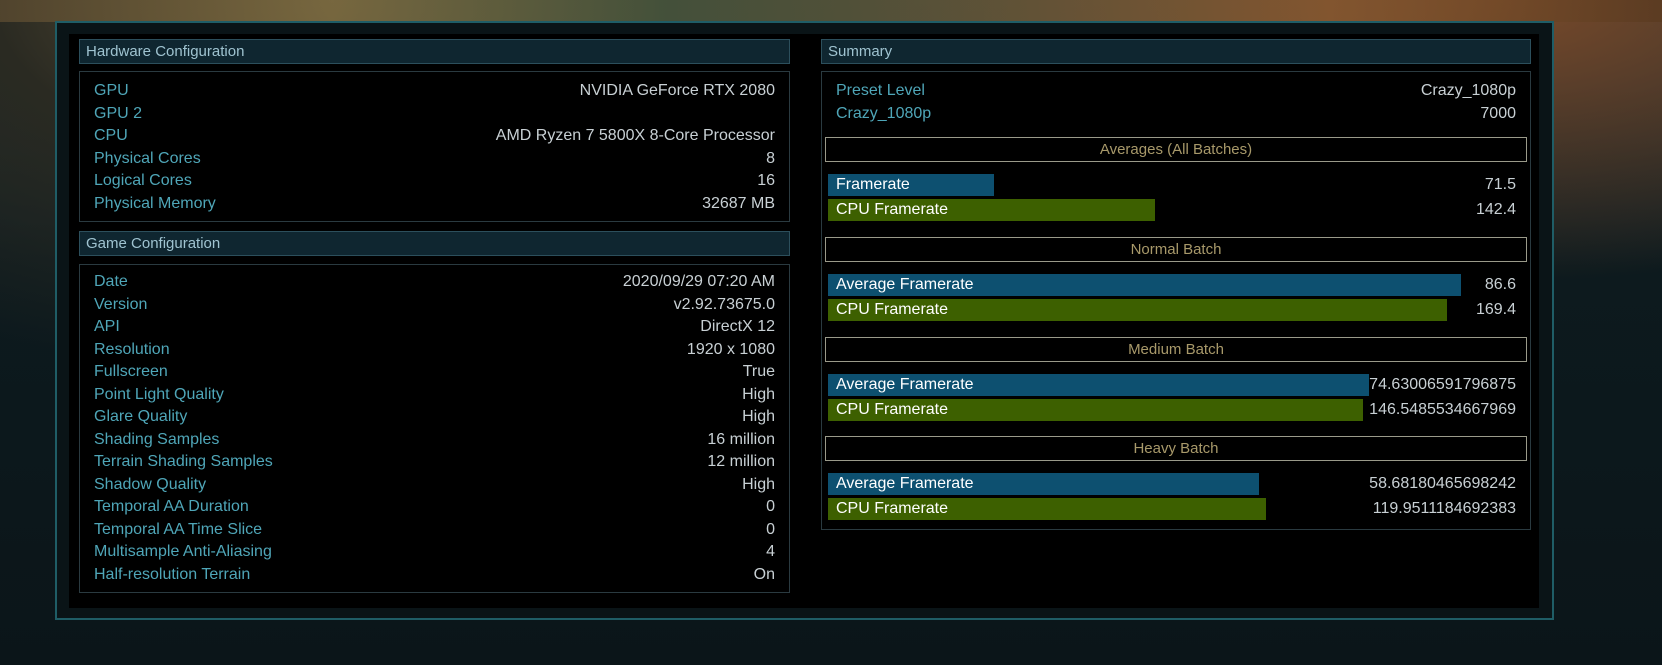  What do you see at coordinates (741, 439) in the screenshot?
I see `config-value: 16 million` at bounding box center [741, 439].